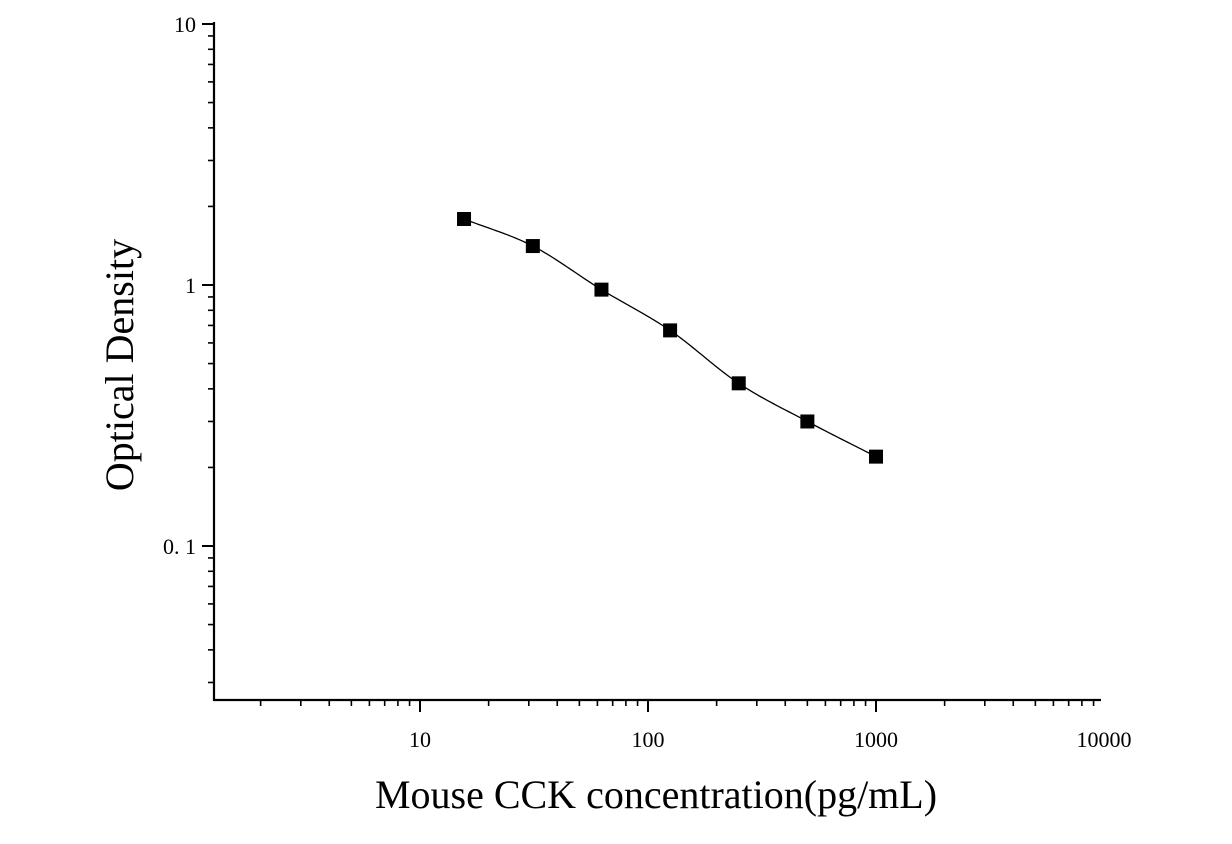  Describe the element at coordinates (179, 546) in the screenshot. I see `y-tick-label: 0. 1` at that location.